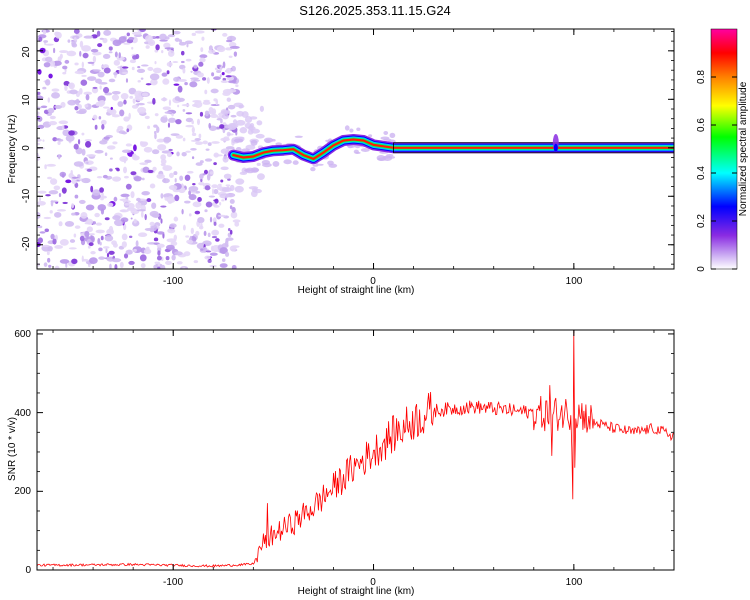 Image resolution: width=750 pixels, height=600 pixels. I want to click on spectrogram-y-tick-label: 0, so click(26, 148).